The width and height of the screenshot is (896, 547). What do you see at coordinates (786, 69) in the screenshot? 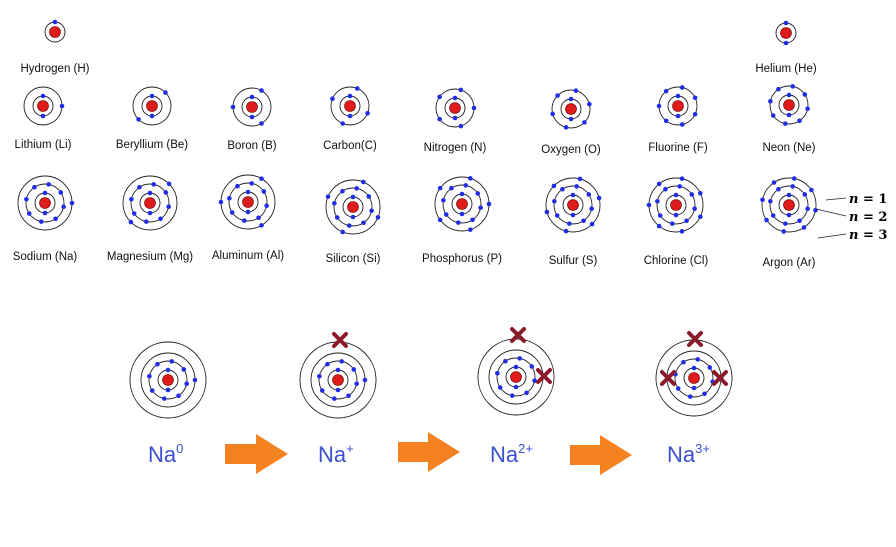
I see `element-label: Helium (He)` at bounding box center [786, 69].